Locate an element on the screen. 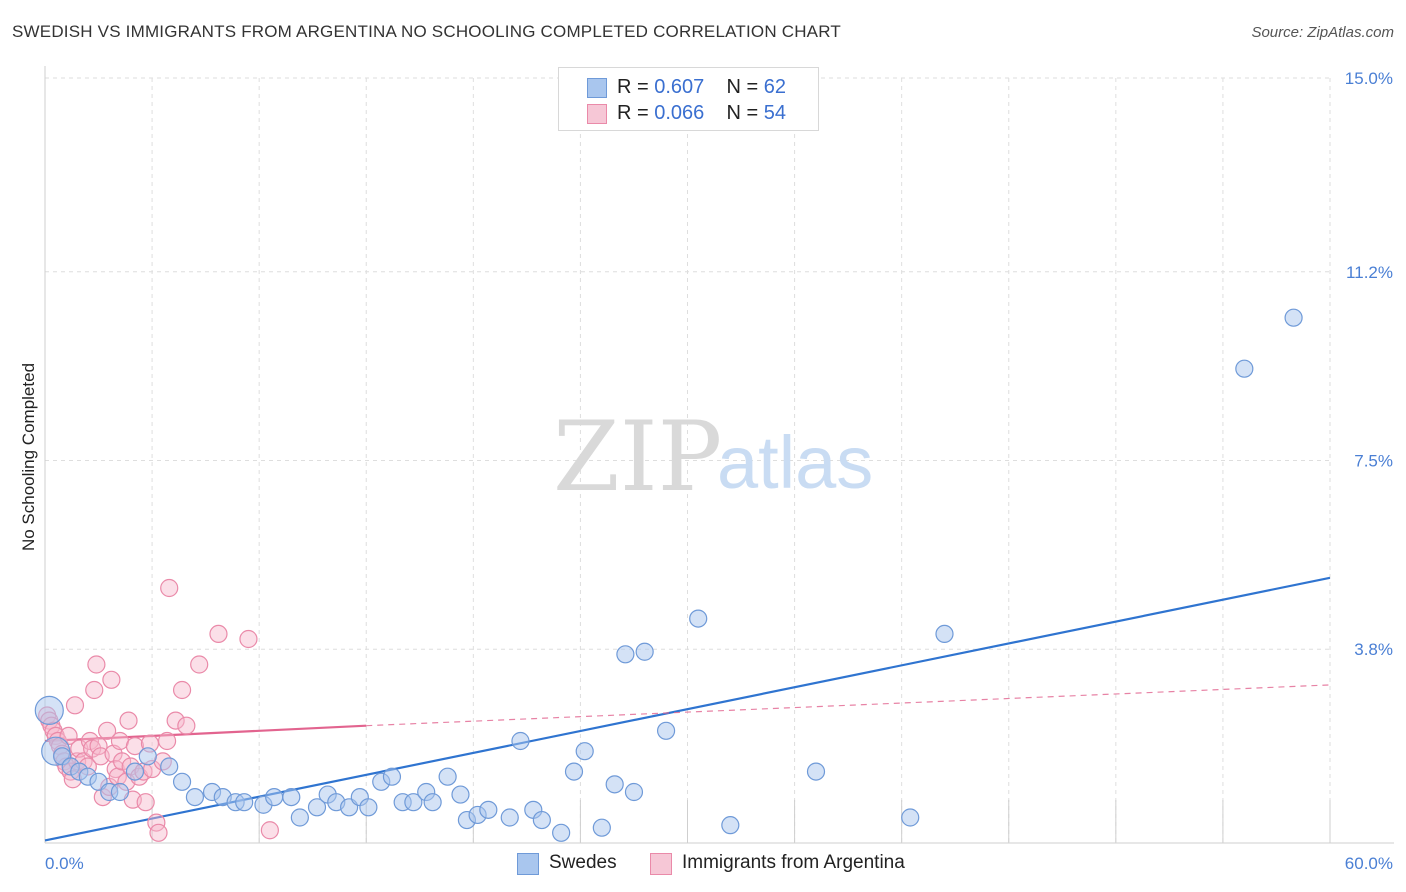 This screenshot has width=1406, height=892. argentina-trend-extension is located at coordinates (848, 705).